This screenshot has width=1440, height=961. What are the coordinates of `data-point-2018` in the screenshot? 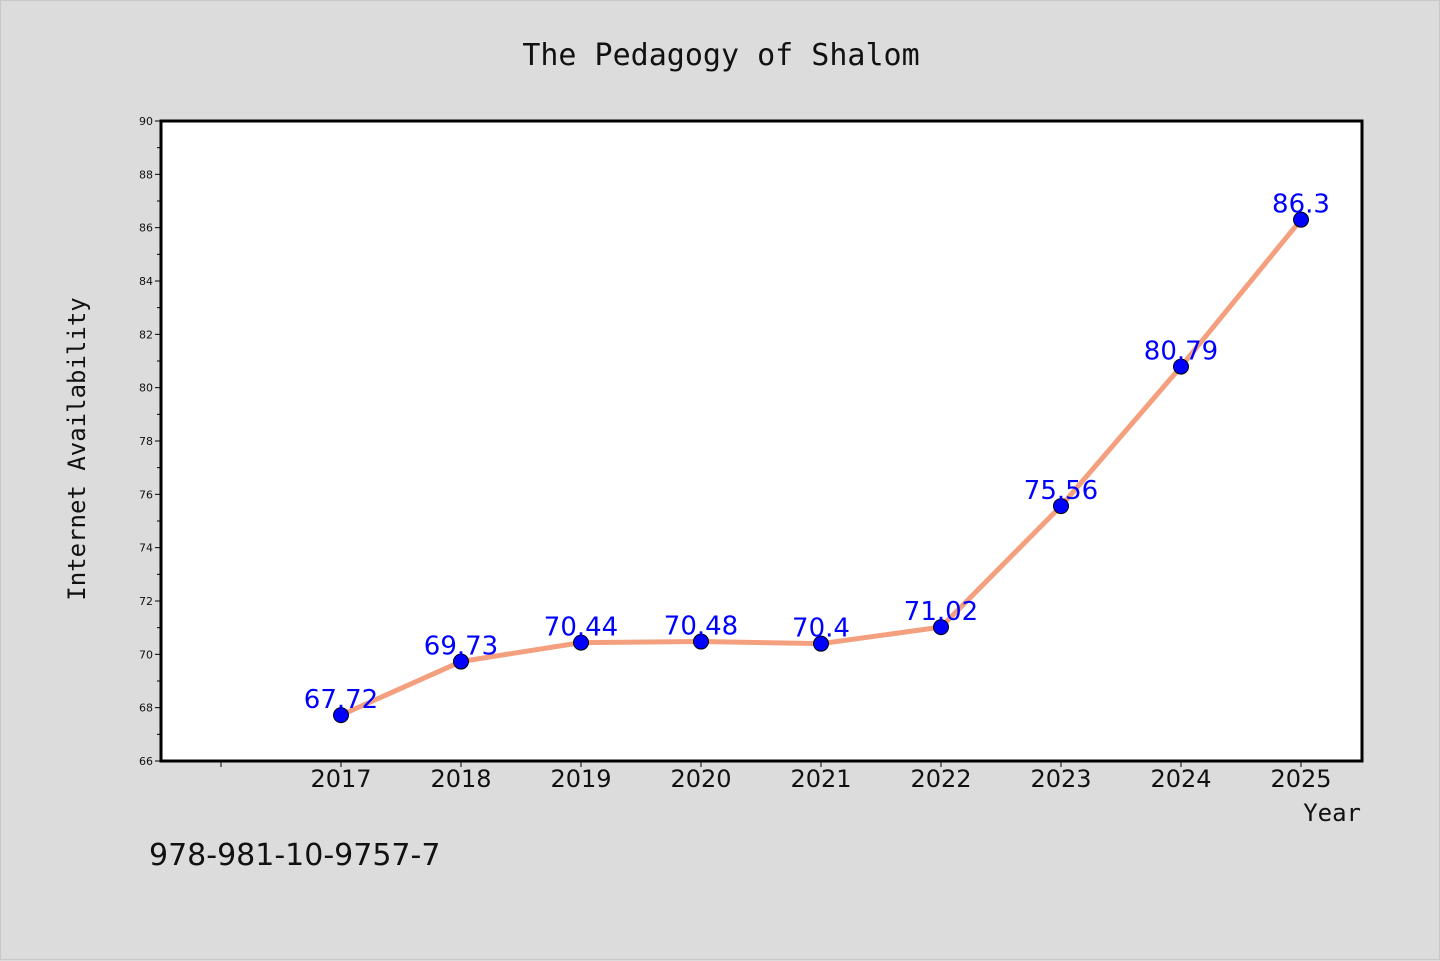 It's located at (461, 661).